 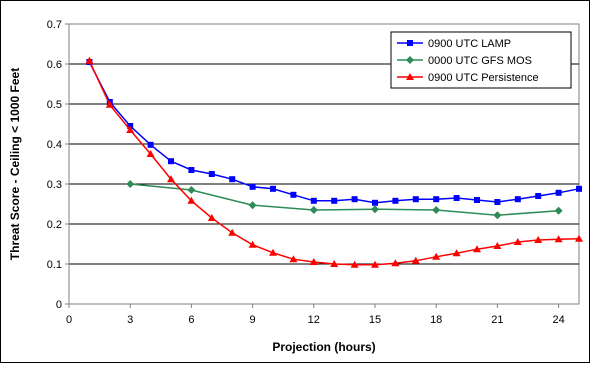 What do you see at coordinates (483, 78) in the screenshot?
I see `legend-label: 0900 UTC Persistence` at bounding box center [483, 78].